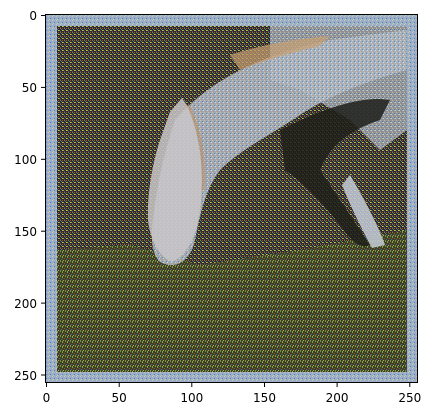  Describe the element at coordinates (119, 398) in the screenshot. I see `x-tick-label: 50` at that location.